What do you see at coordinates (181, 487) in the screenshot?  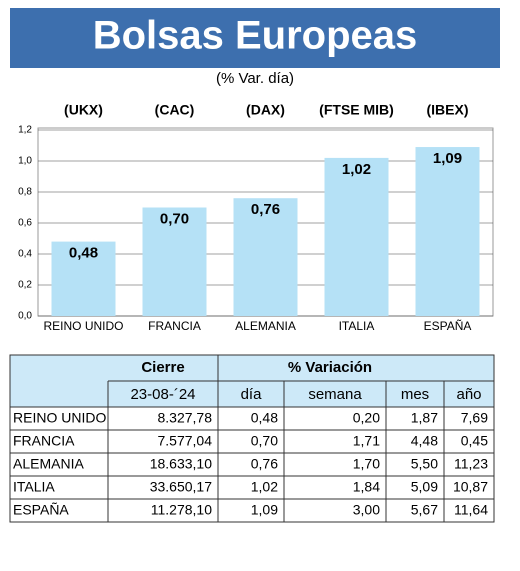 I see `table-cell: 33.650,17` at bounding box center [181, 487].